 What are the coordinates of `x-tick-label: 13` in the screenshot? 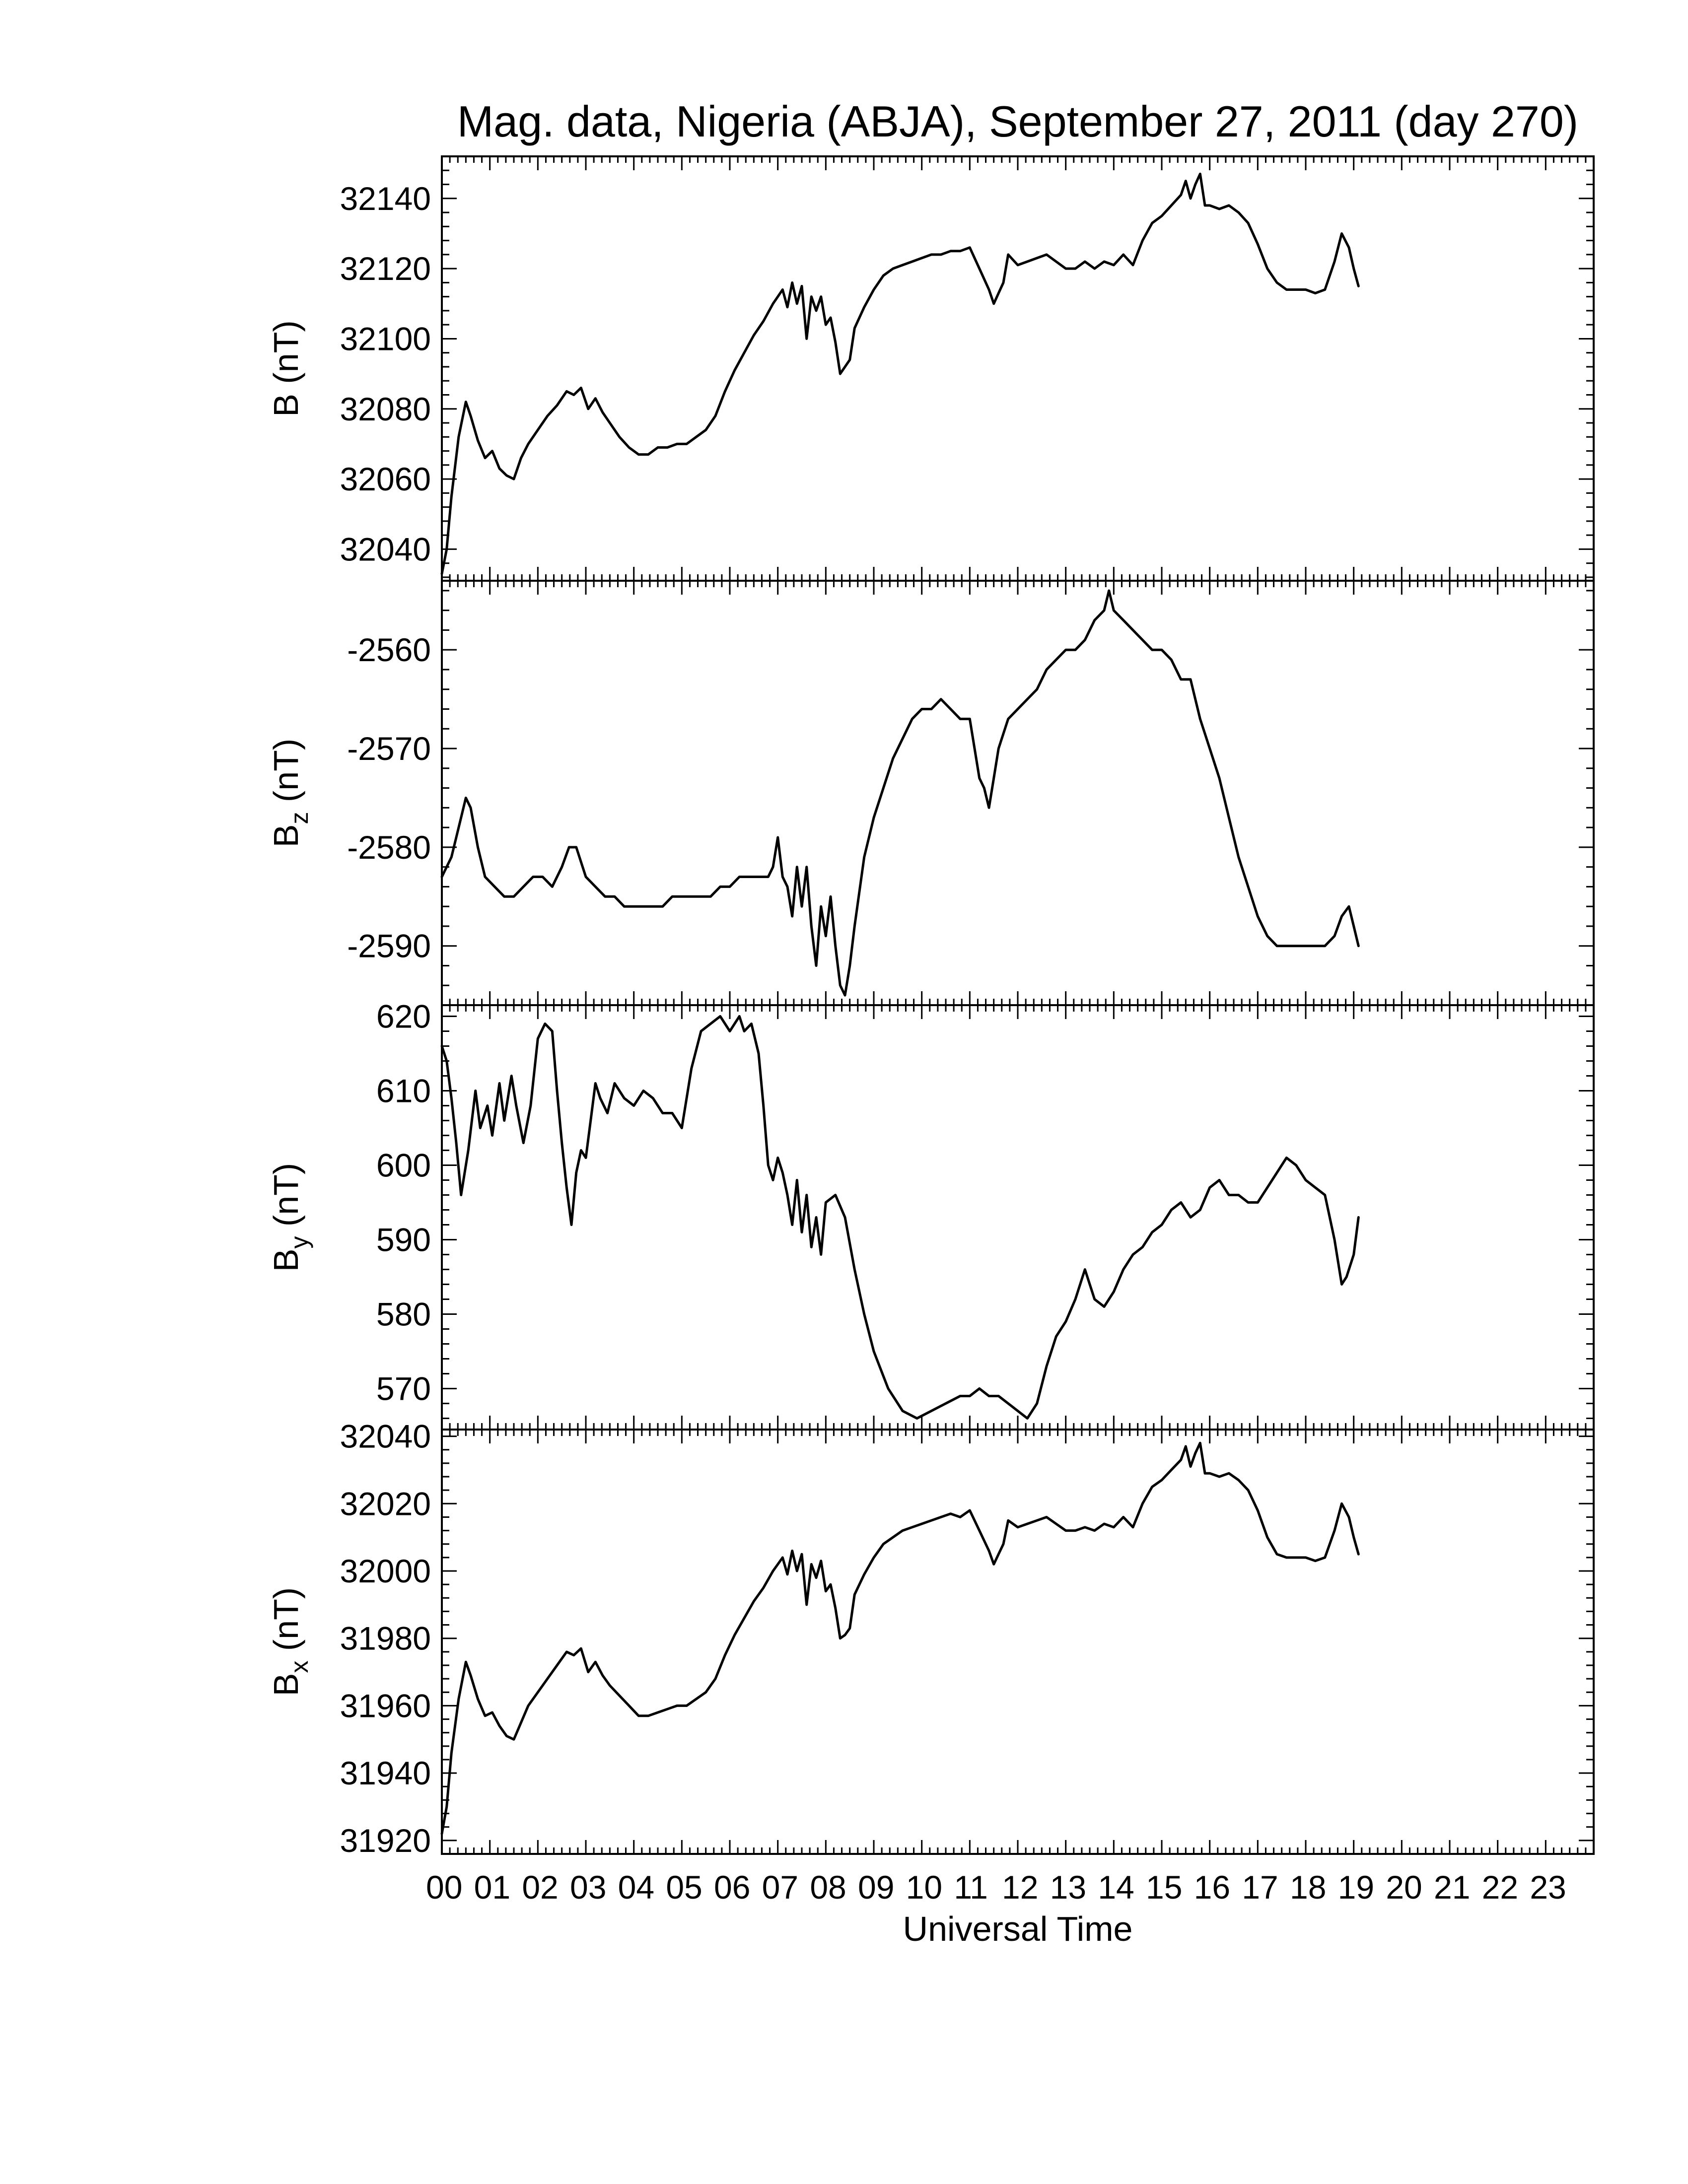 It's located at (1068, 1887).